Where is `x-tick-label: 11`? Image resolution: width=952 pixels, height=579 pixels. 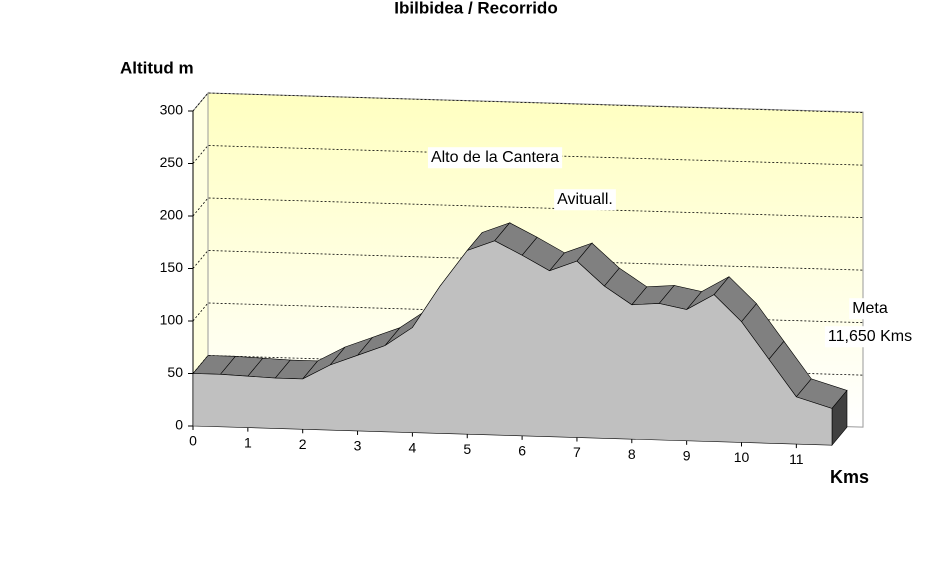
x-tick-label: 11 is located at coordinates (796, 459).